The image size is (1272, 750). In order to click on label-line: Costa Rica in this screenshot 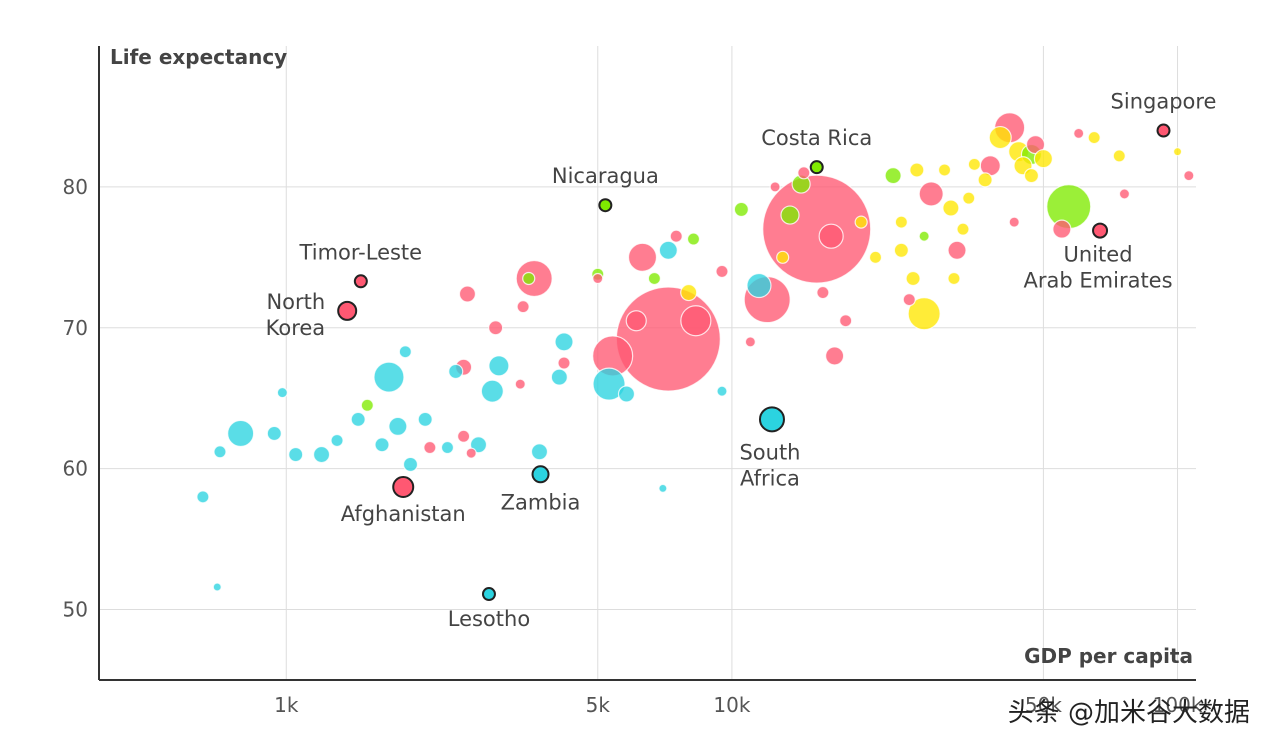, I will do `click(816, 138)`.